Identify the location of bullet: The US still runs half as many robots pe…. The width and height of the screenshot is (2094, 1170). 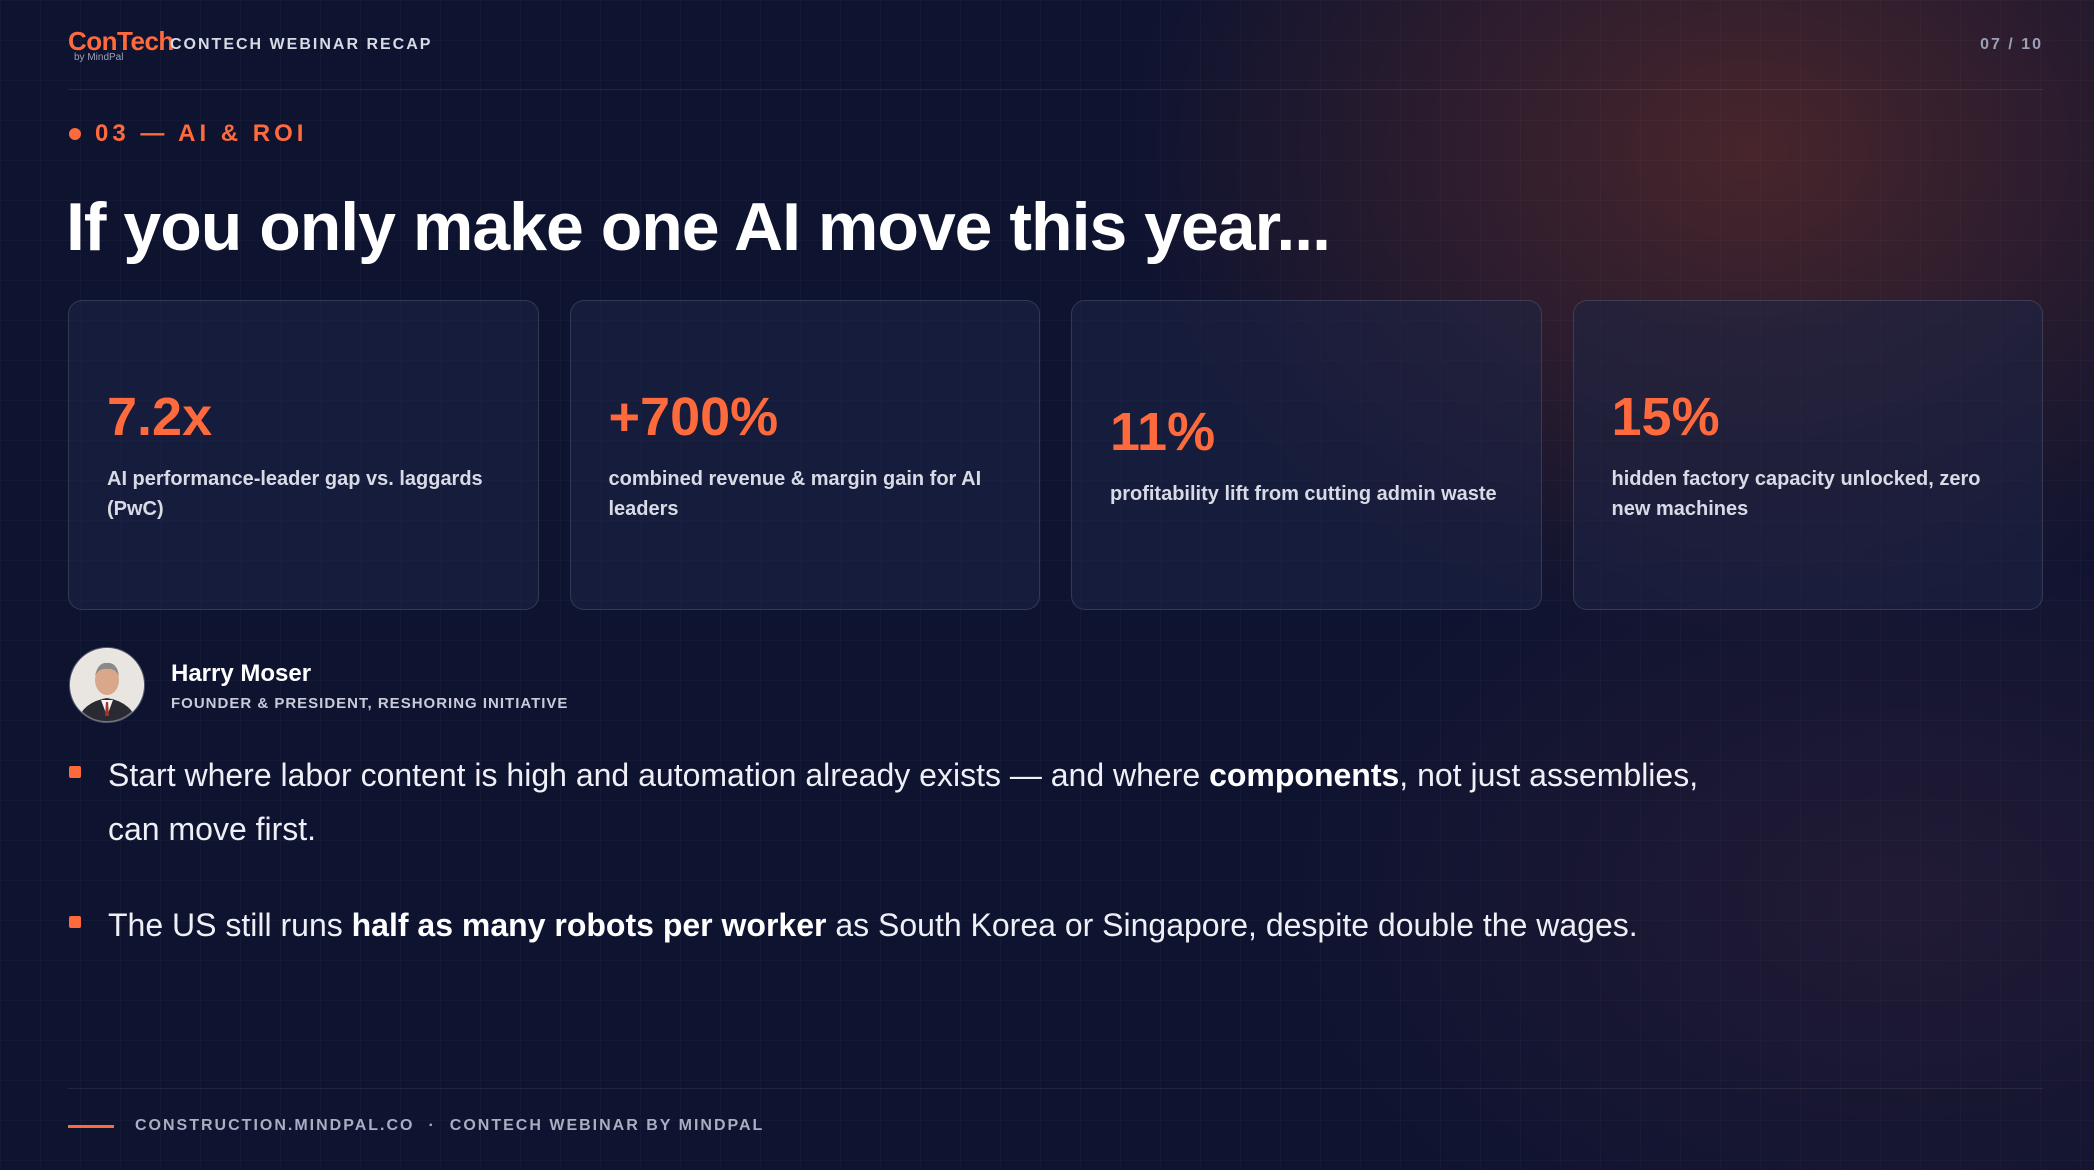
(908, 925).